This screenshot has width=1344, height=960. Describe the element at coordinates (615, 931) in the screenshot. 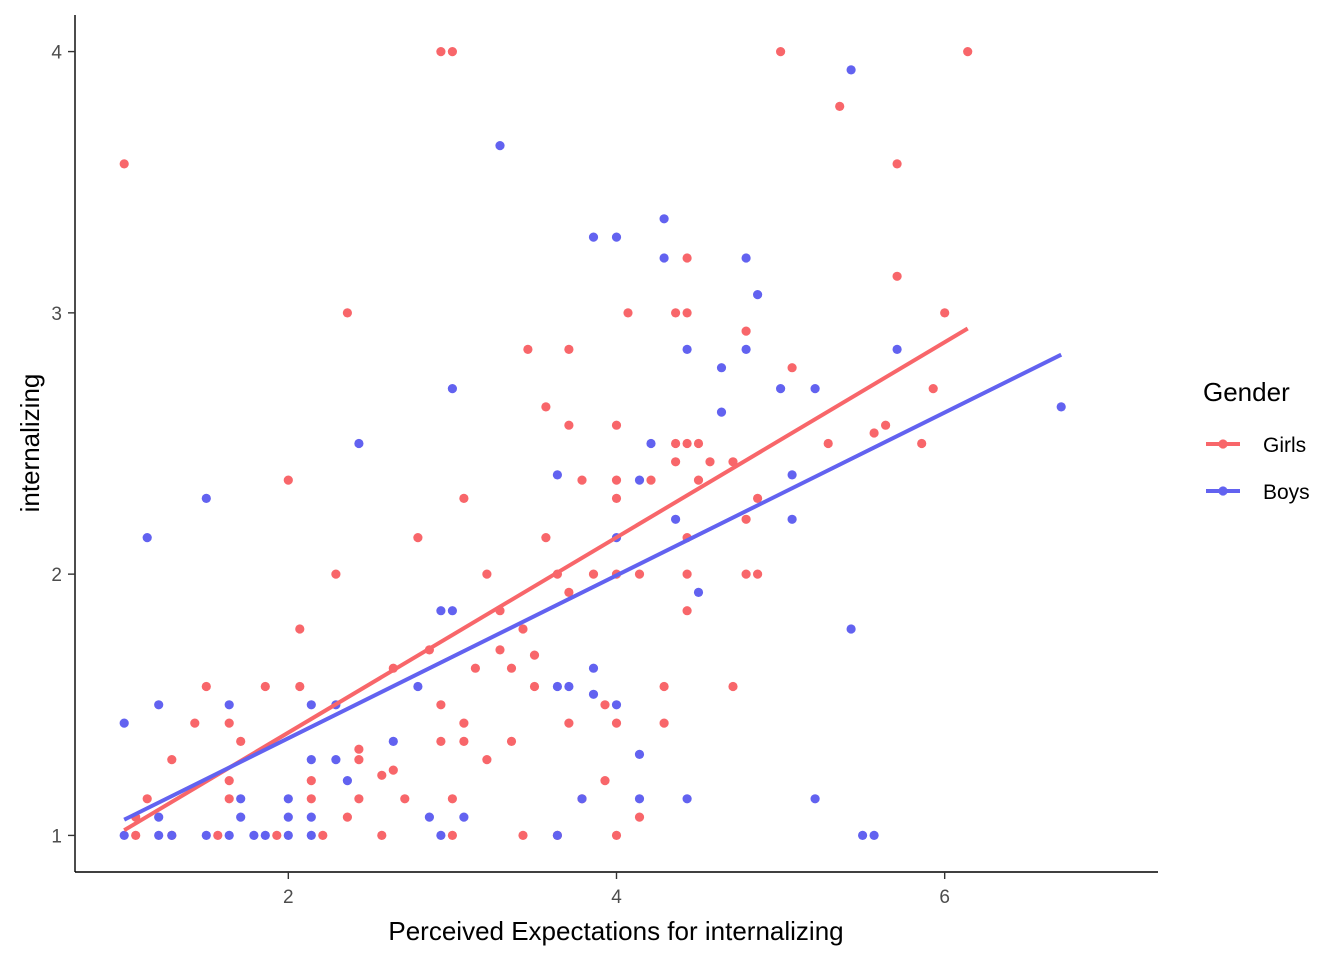

I see `x-axis-title: Perceived Expectations for internalizing` at that location.